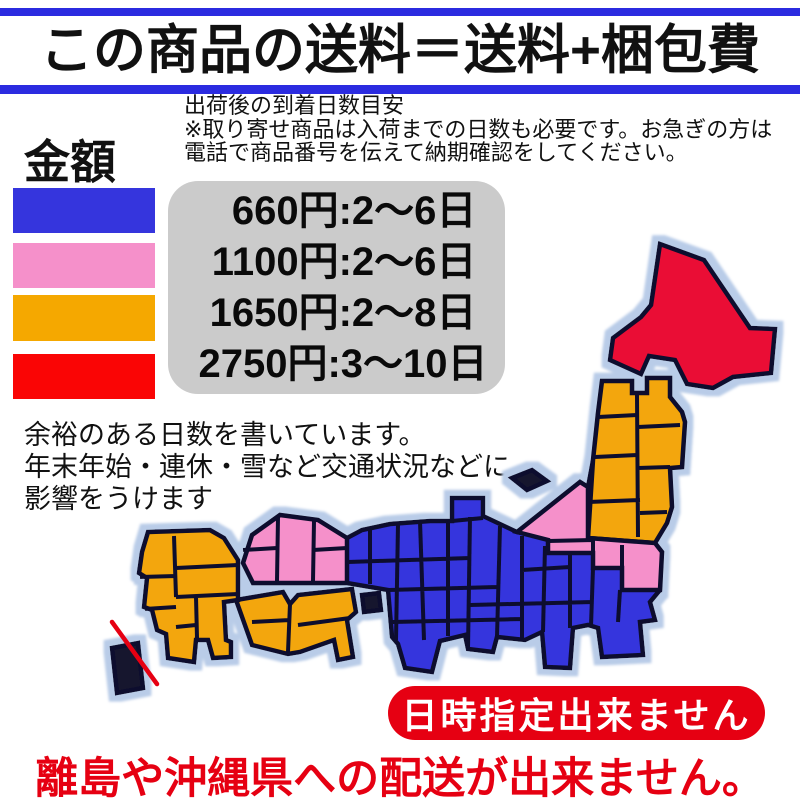  Describe the element at coordinates (294, 105) in the screenshot. I see `notice-line-1: 出荷後の到着日数目安` at that location.